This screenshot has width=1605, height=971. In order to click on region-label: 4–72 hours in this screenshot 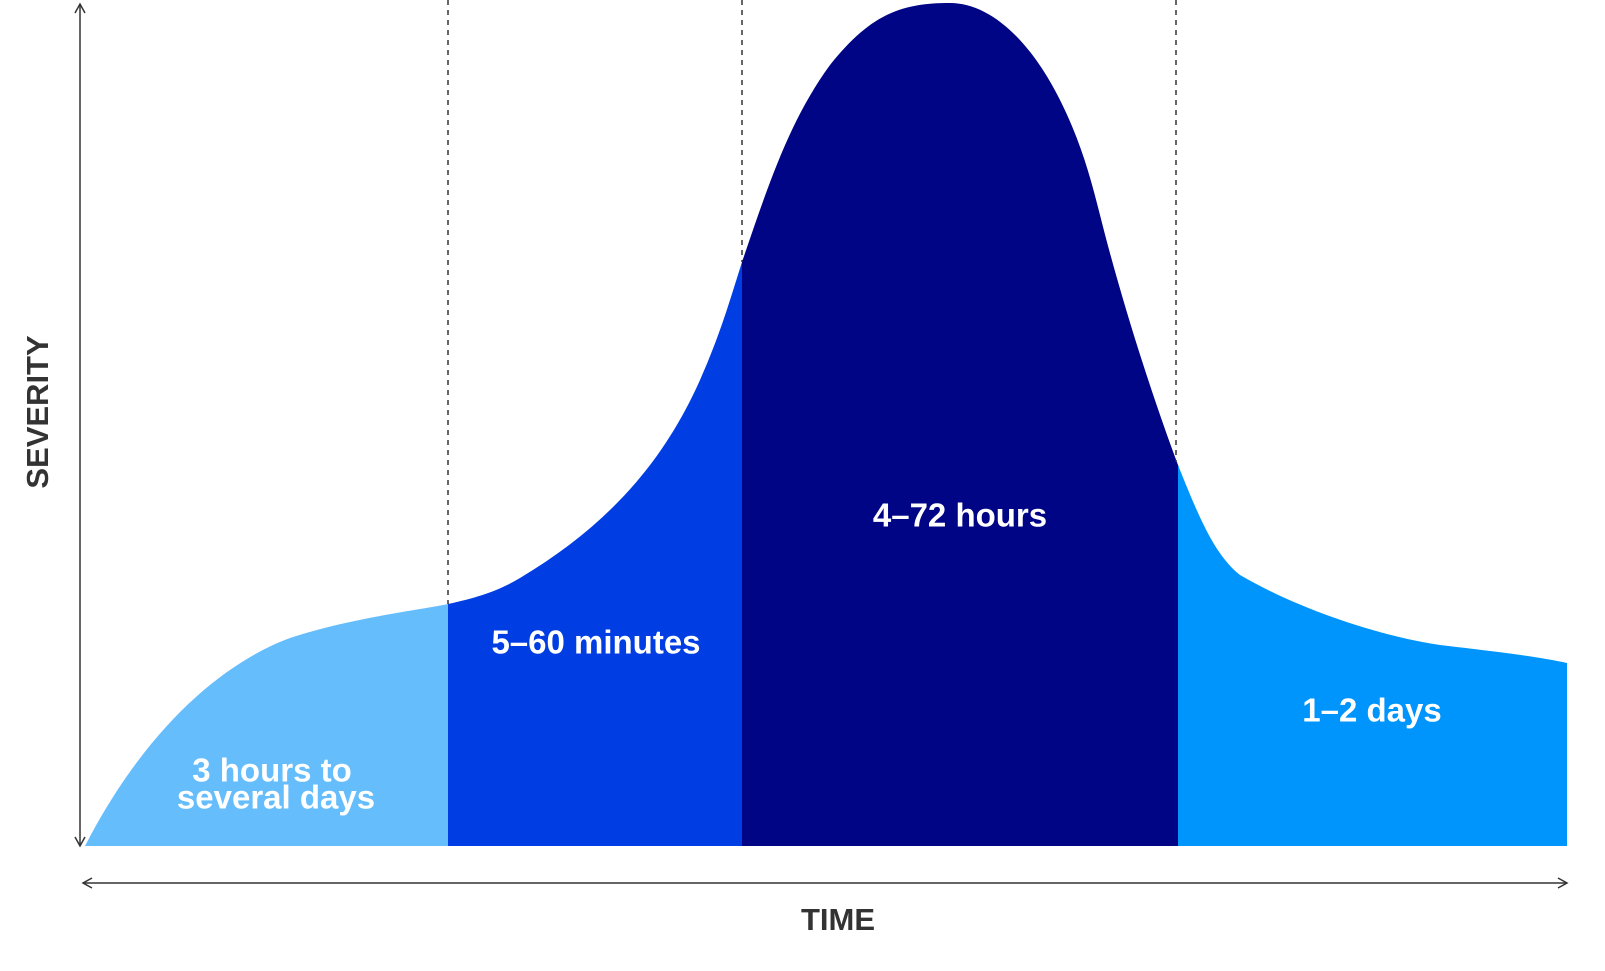, I will do `click(960, 515)`.